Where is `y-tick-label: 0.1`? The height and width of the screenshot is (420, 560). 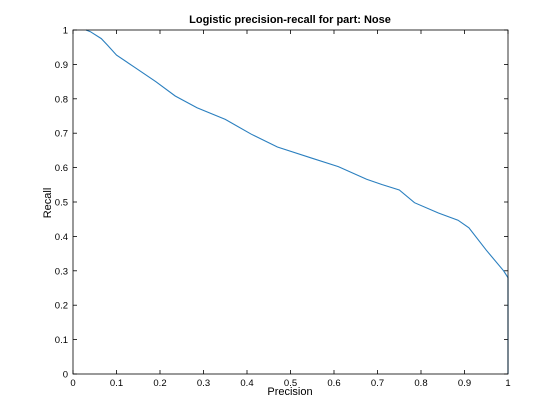 y-tick-label: 0.1 is located at coordinates (61, 340).